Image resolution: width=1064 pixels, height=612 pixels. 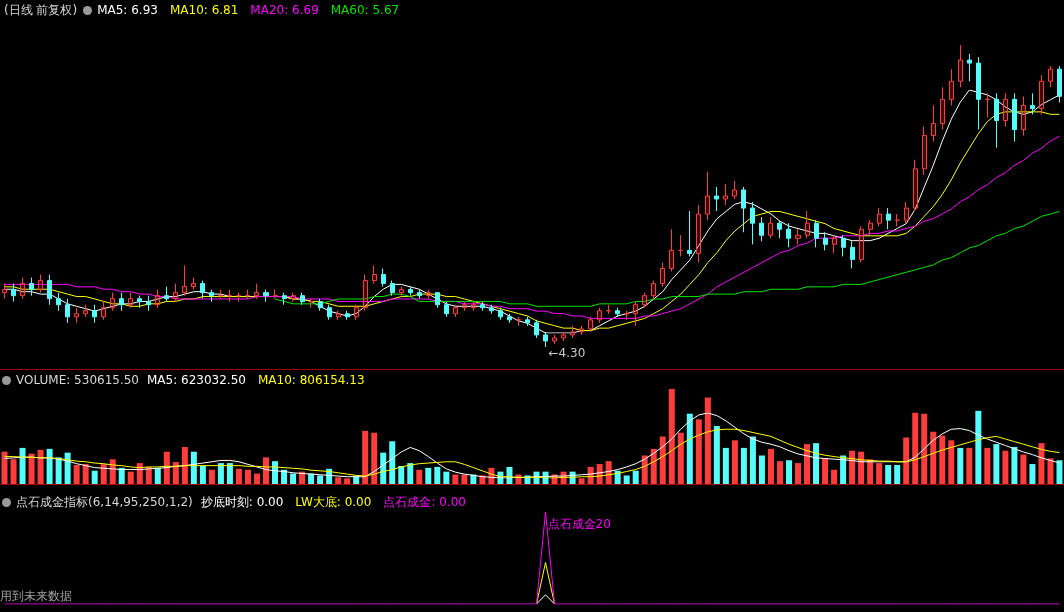 I want to click on text: LW大底: 0.00, so click(x=333, y=502).